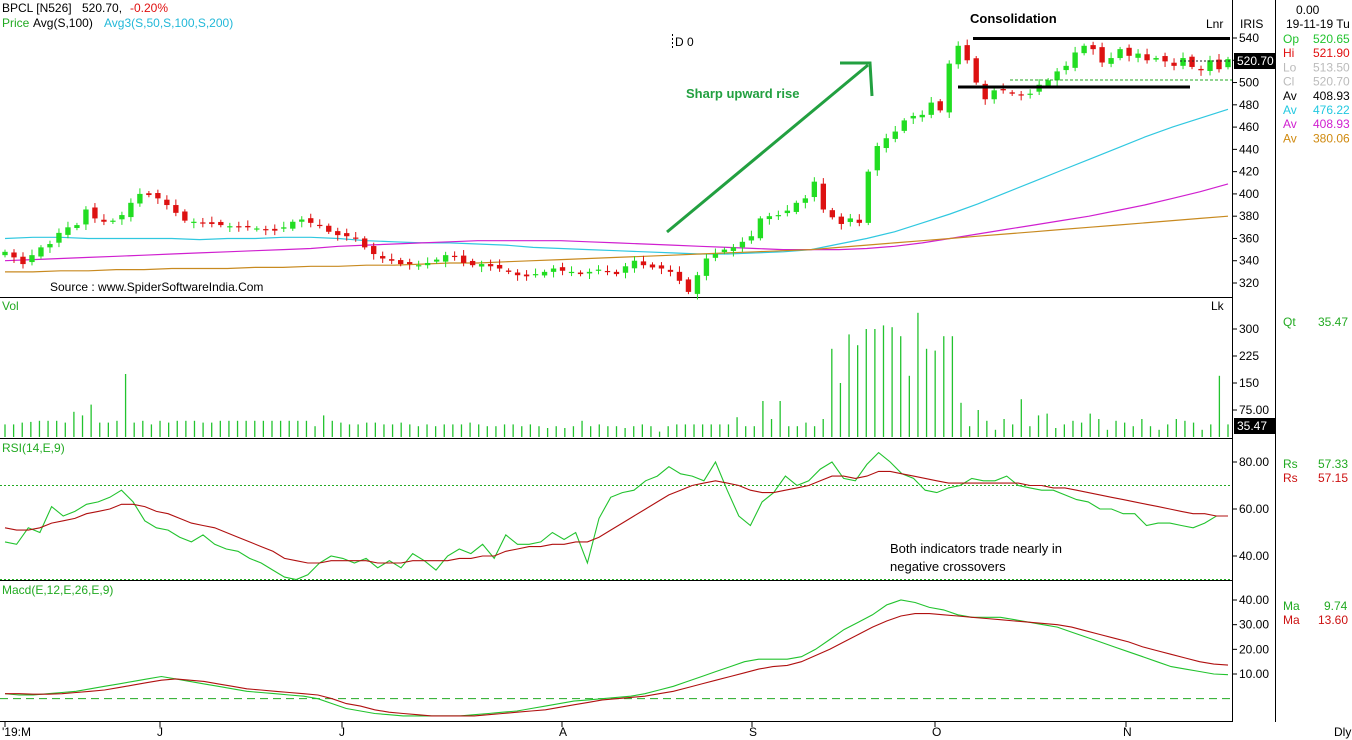 The height and width of the screenshot is (740, 1352). Describe the element at coordinates (1249, 194) in the screenshot. I see `price-tick-label: 400` at that location.